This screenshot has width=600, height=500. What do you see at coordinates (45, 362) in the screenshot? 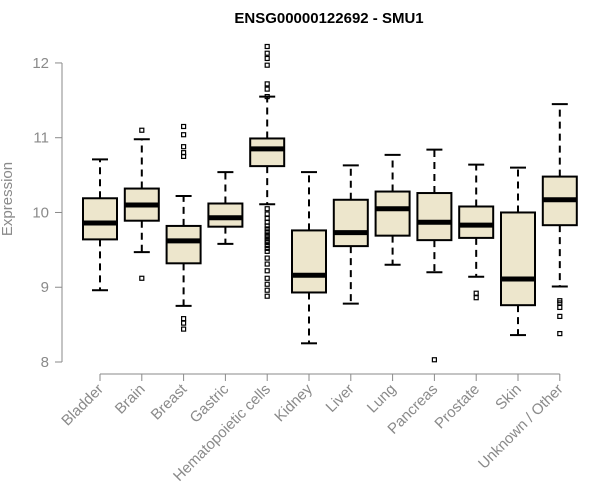
I see `y-tick-label: 8` at bounding box center [45, 362].